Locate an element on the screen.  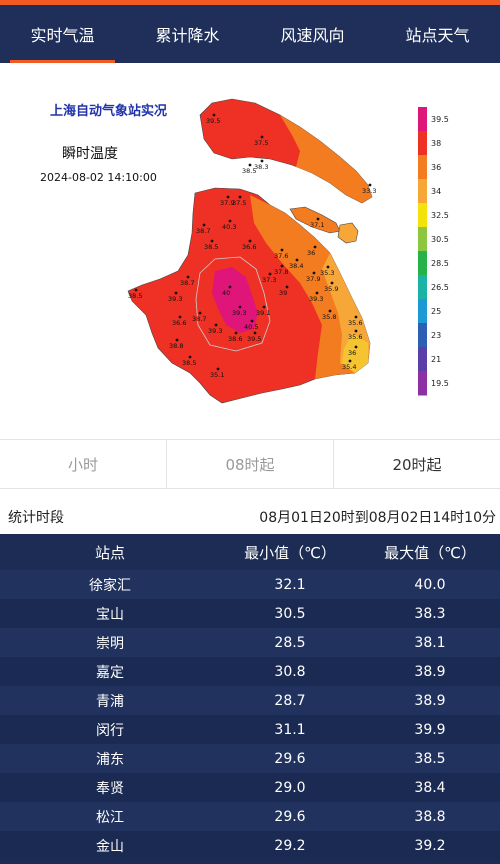
table-row: 宝山 30.5 38.3 is located at coordinates (250, 613).